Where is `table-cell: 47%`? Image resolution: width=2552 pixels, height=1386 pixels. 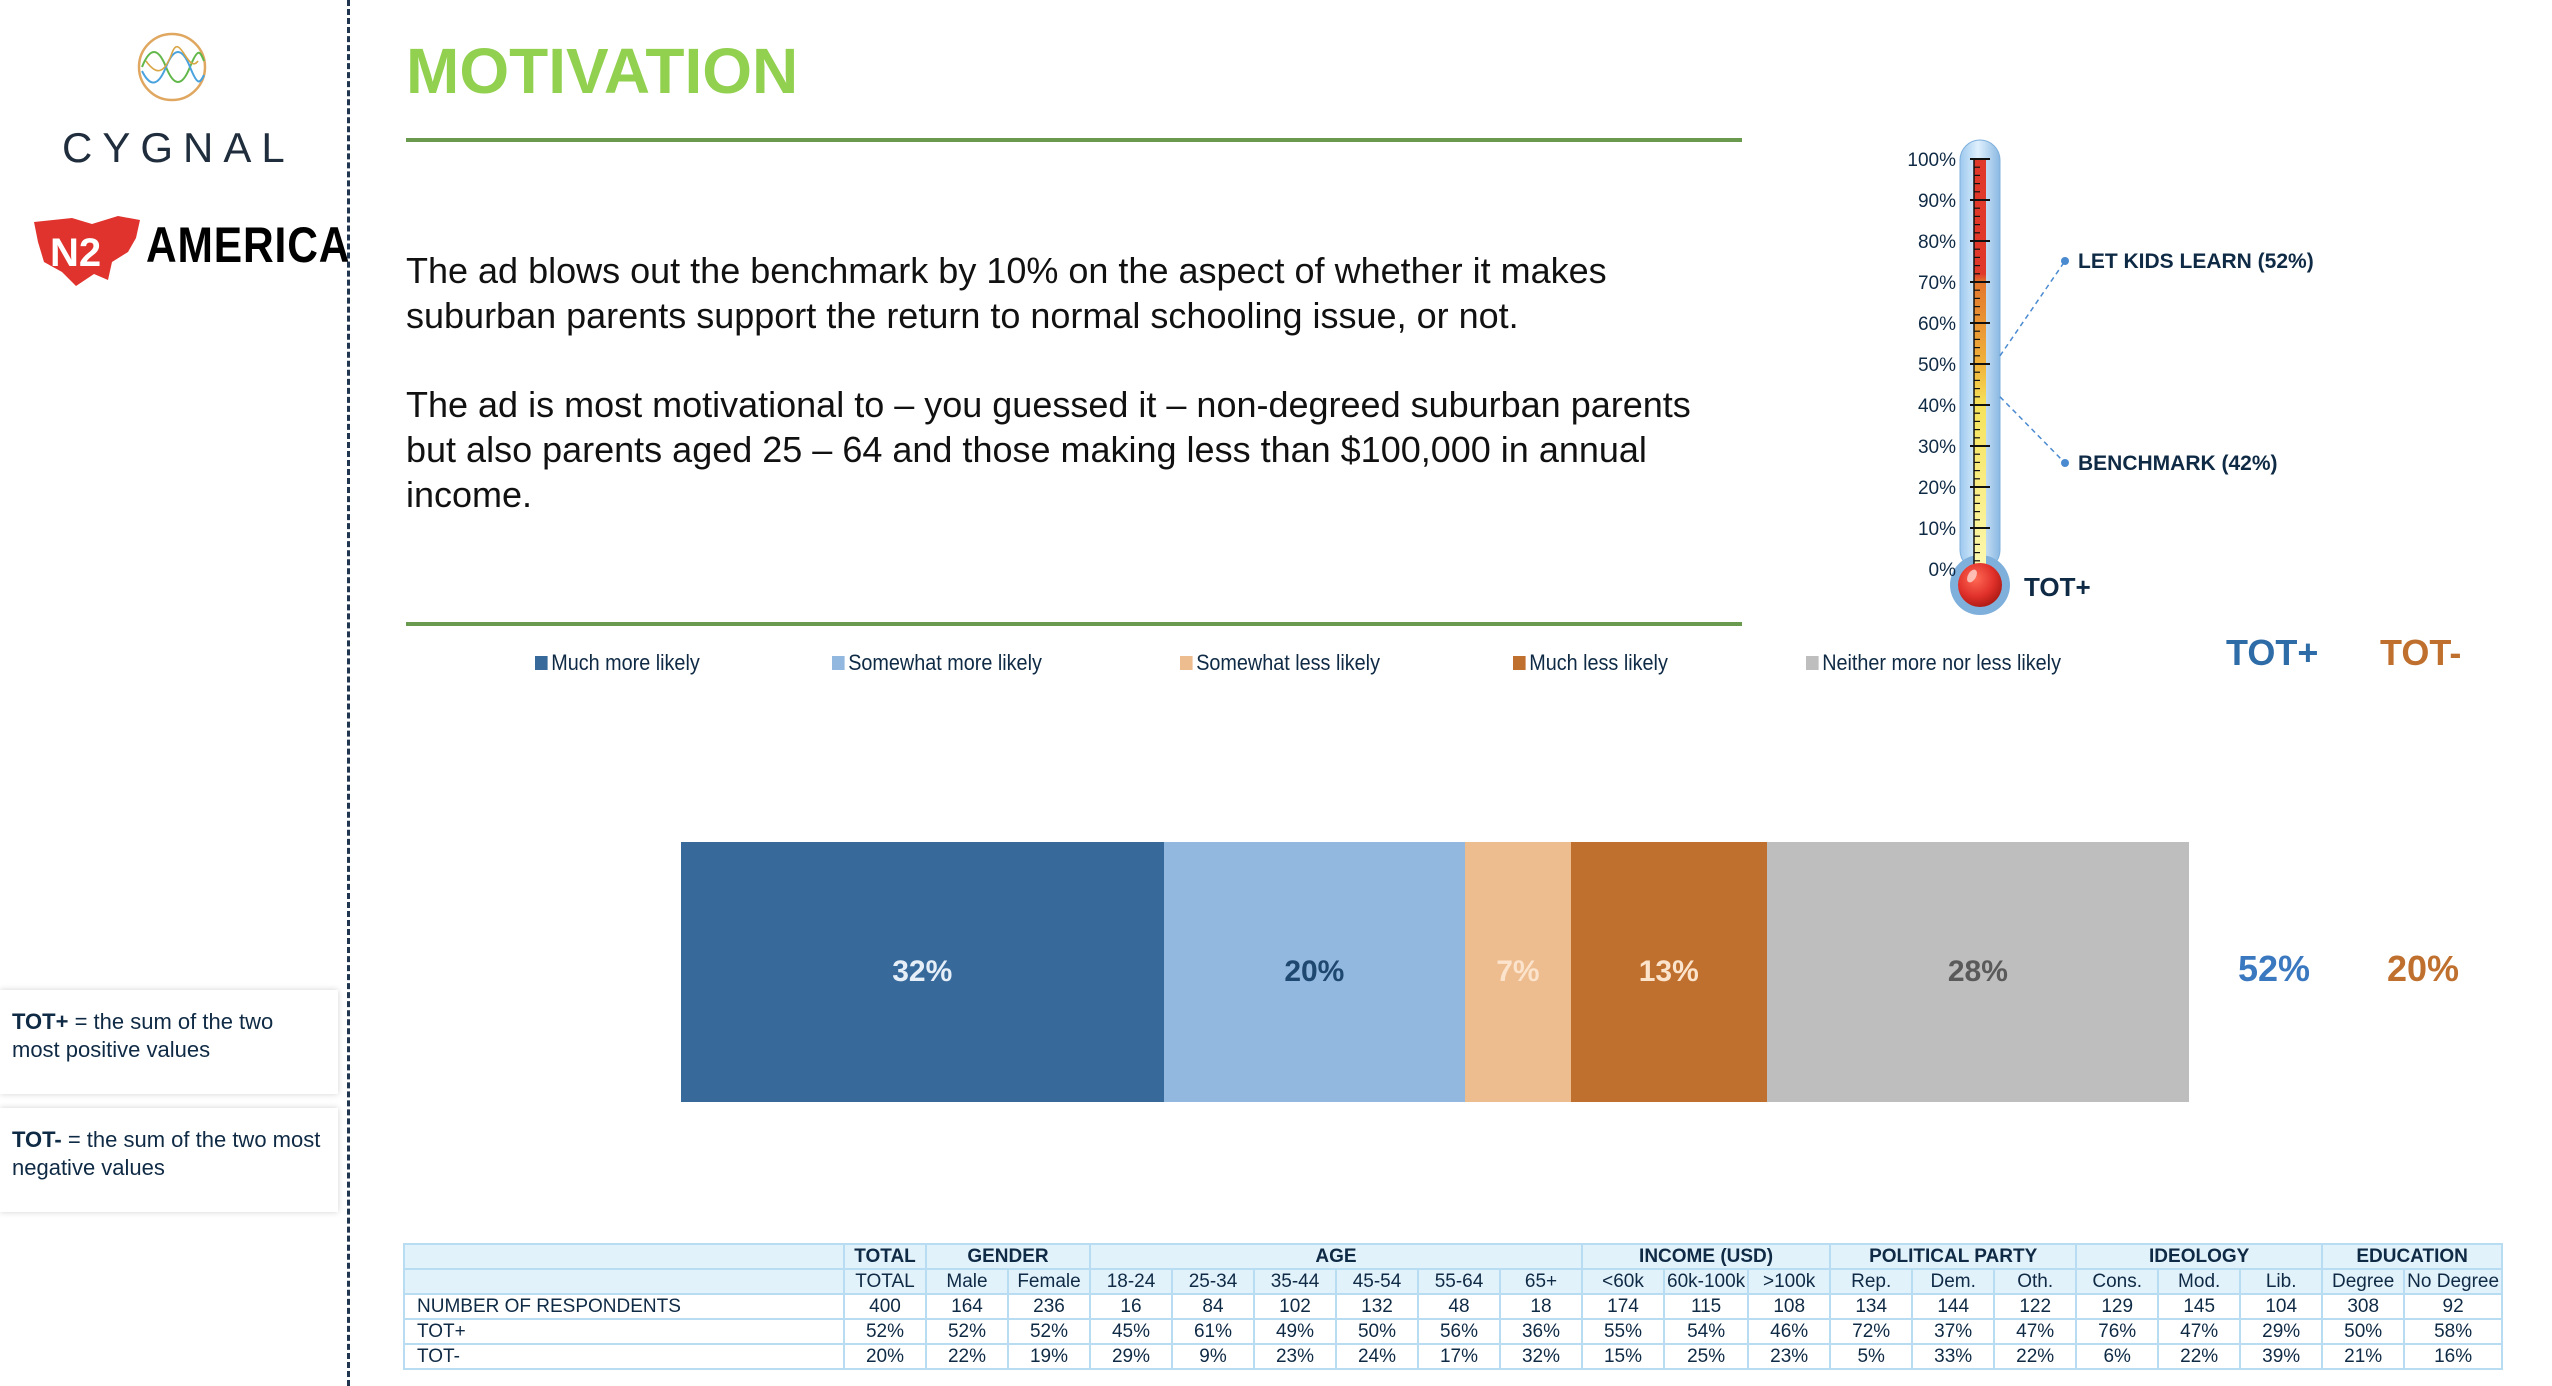
table-cell: 47% is located at coordinates (2035, 1331).